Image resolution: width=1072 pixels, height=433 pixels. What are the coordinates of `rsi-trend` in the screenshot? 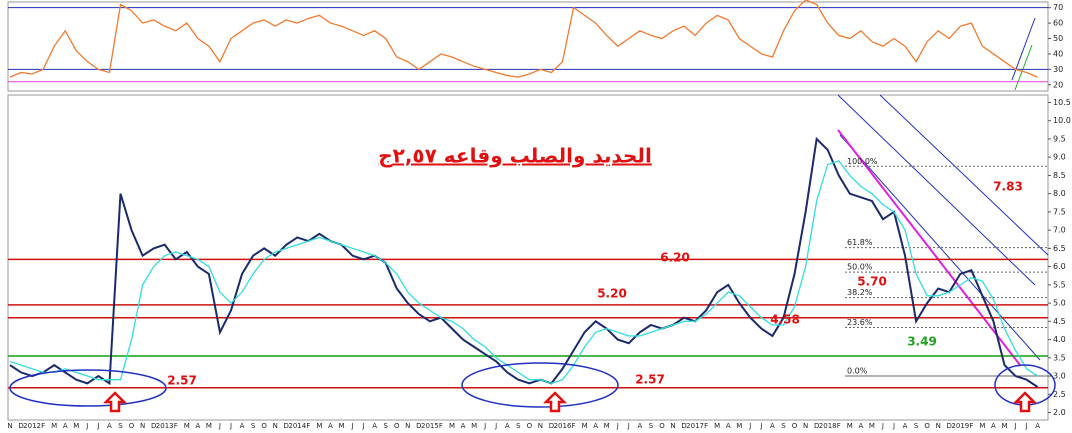 It's located at (1023, 67).